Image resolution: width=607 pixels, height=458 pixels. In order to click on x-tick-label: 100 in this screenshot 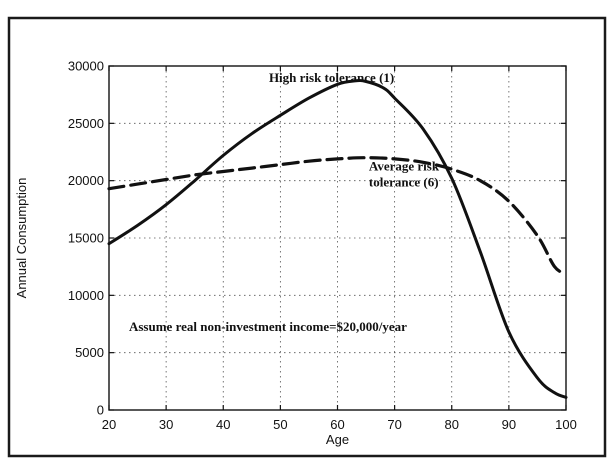, I will do `click(566, 424)`.